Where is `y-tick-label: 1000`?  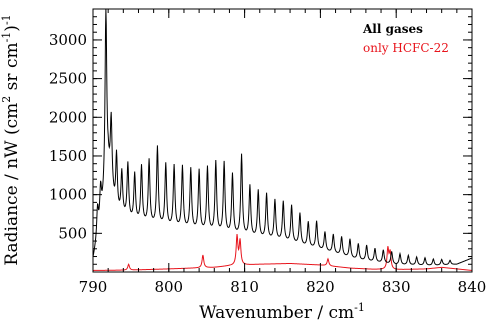
y-tick-label: 1000 is located at coordinates (68, 195).